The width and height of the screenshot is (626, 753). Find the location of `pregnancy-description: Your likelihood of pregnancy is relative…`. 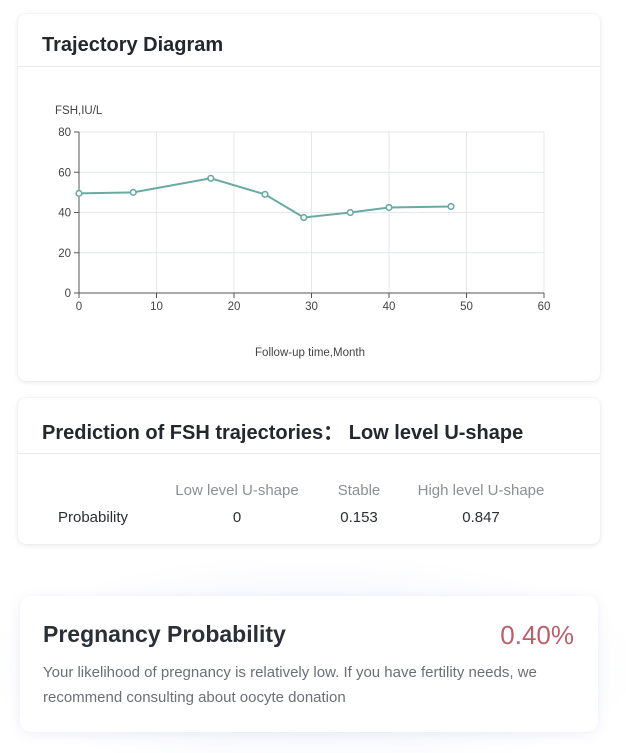

pregnancy-description: Your likelihood of pregnancy is relative… is located at coordinates (290, 685).